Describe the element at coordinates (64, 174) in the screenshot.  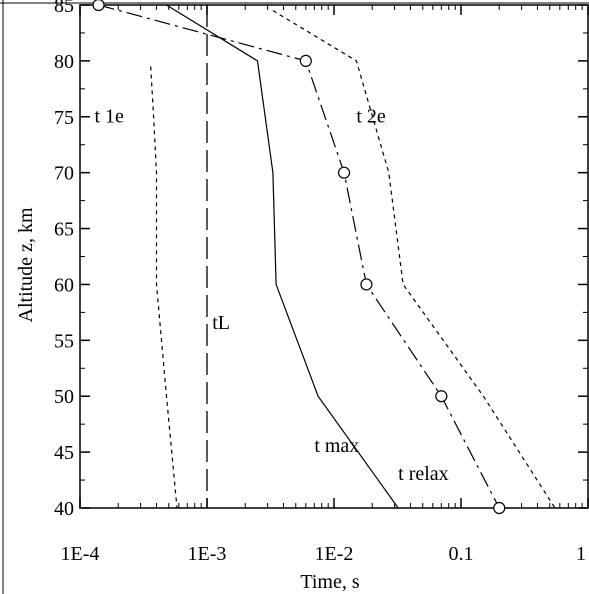
I see `y-tick-label: 70` at that location.